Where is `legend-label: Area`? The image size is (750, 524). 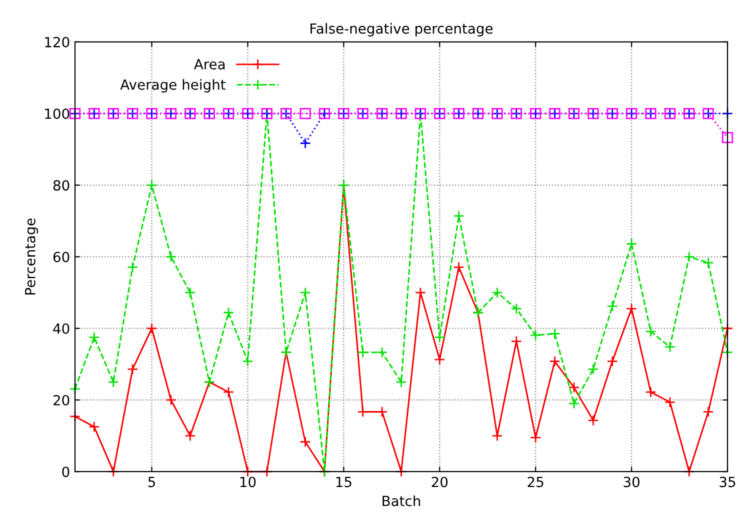 legend-label: Area is located at coordinates (209, 64).